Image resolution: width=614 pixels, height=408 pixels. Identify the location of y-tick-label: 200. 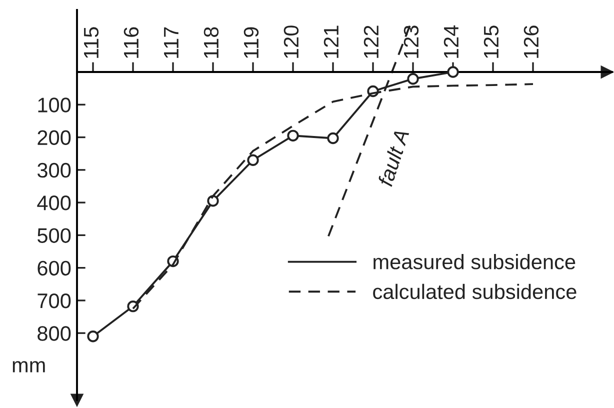
(54, 138).